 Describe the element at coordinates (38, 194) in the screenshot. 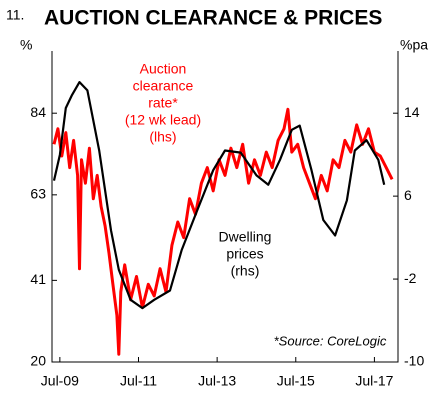

I see `y-tick-label: 63` at that location.